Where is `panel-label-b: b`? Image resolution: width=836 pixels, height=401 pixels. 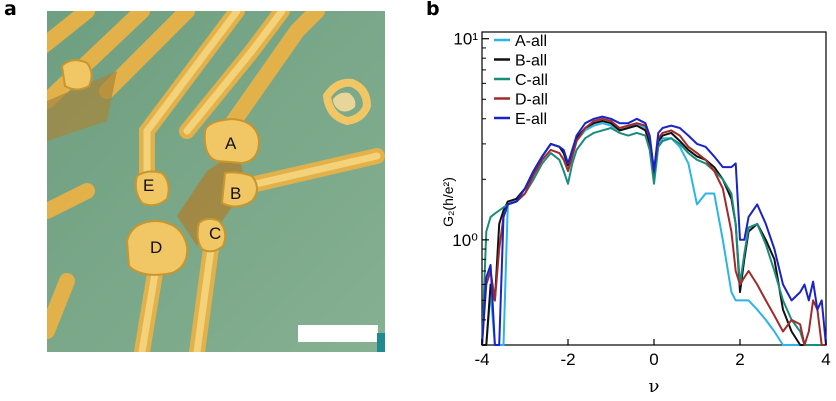
panel-label-b: b is located at coordinates (433, 10).